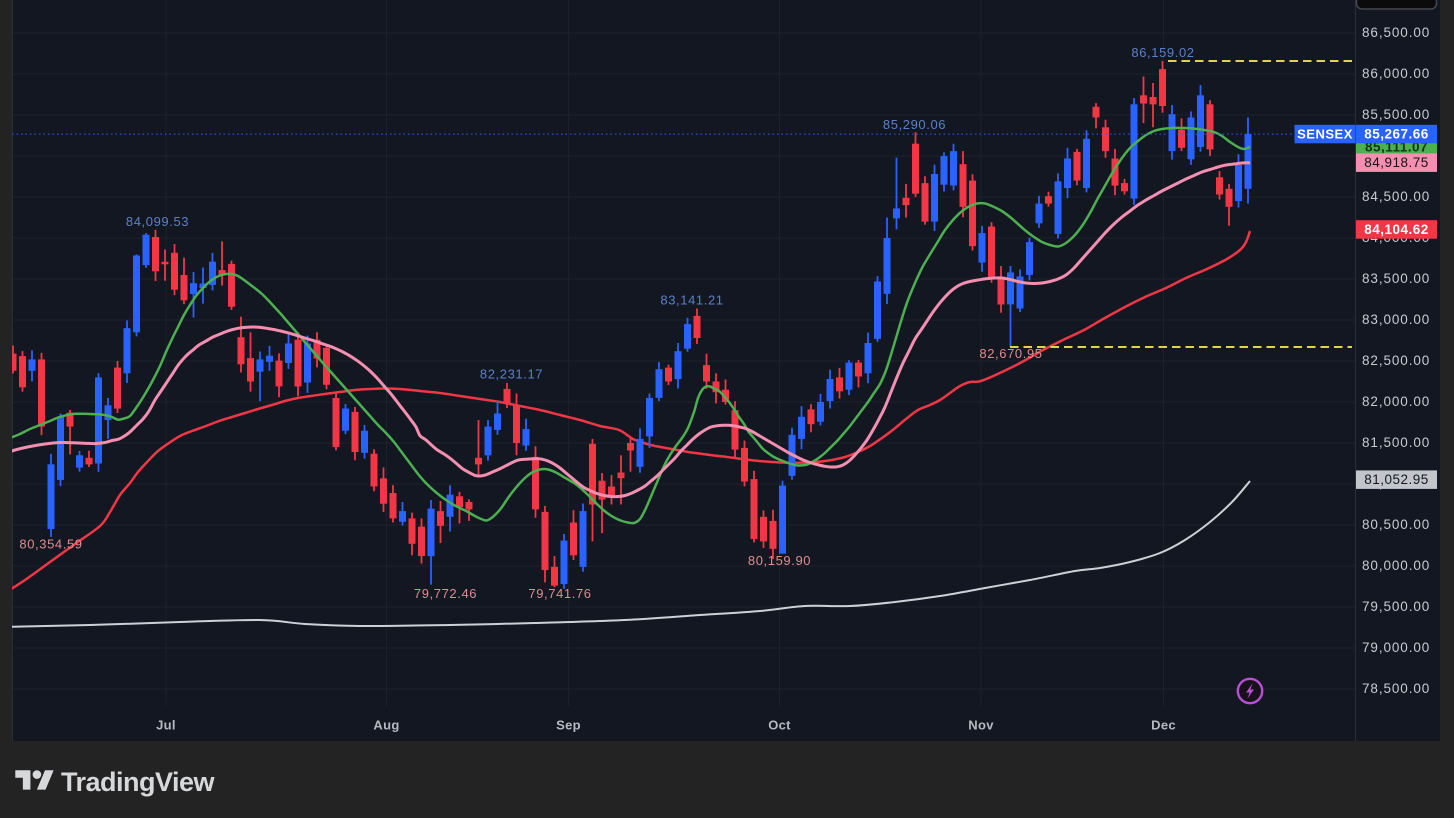 The image size is (1454, 818). What do you see at coordinates (1396, 442) in the screenshot?
I see `svg-text: 81,500.00` at bounding box center [1396, 442].